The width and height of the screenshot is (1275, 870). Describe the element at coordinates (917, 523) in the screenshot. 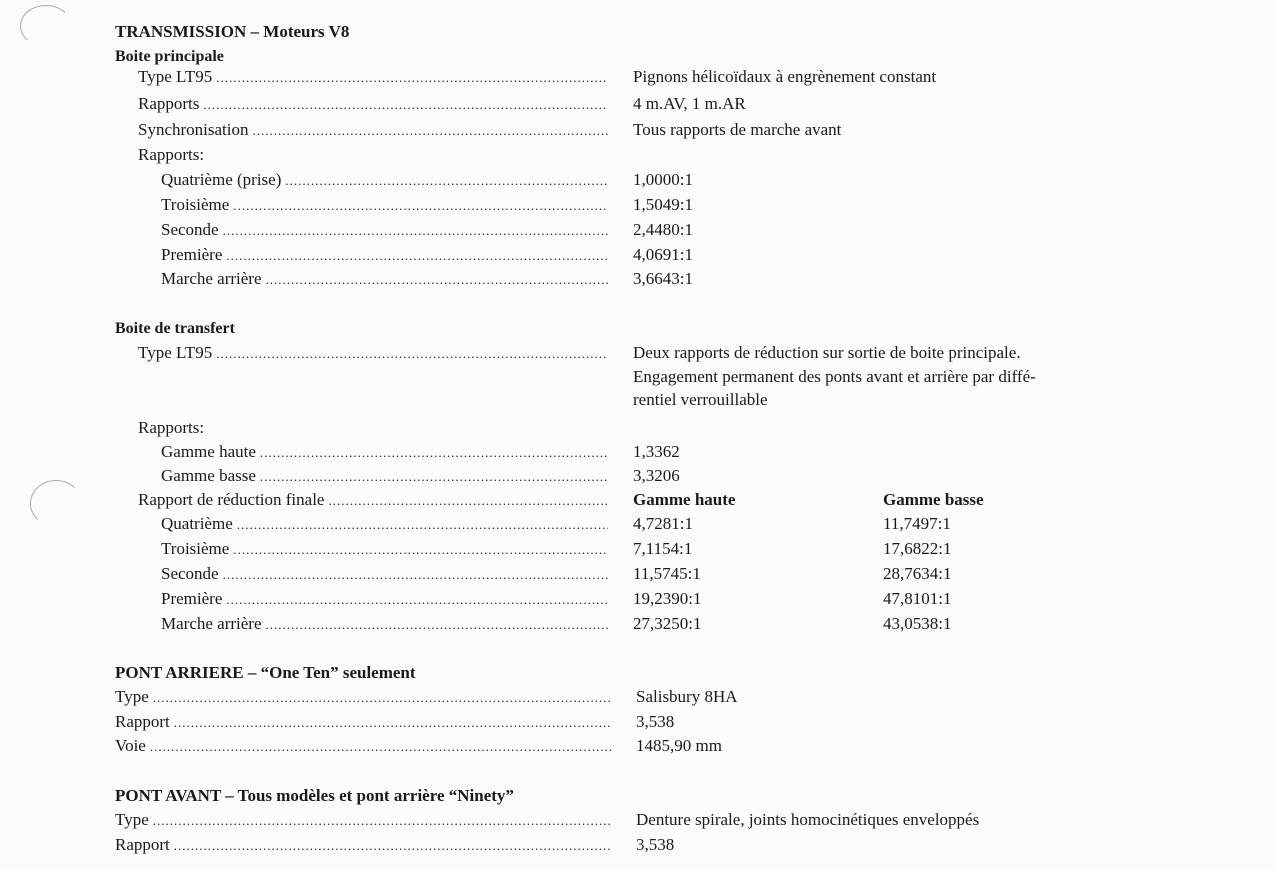

I see `spec-value-low-range: 11,7497:1` at that location.